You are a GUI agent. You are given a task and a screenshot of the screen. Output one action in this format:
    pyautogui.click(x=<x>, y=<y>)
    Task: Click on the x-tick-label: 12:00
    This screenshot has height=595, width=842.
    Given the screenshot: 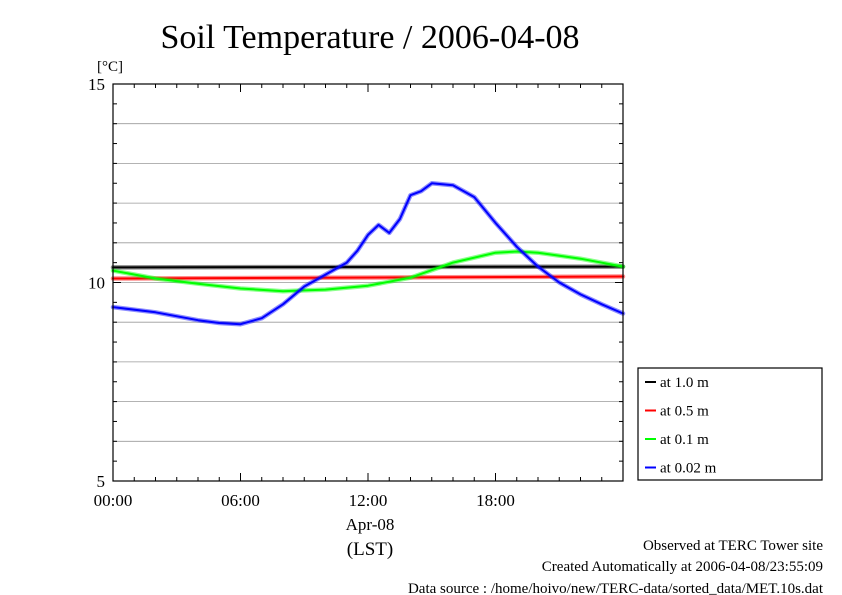 What is the action you would take?
    pyautogui.click(x=368, y=500)
    